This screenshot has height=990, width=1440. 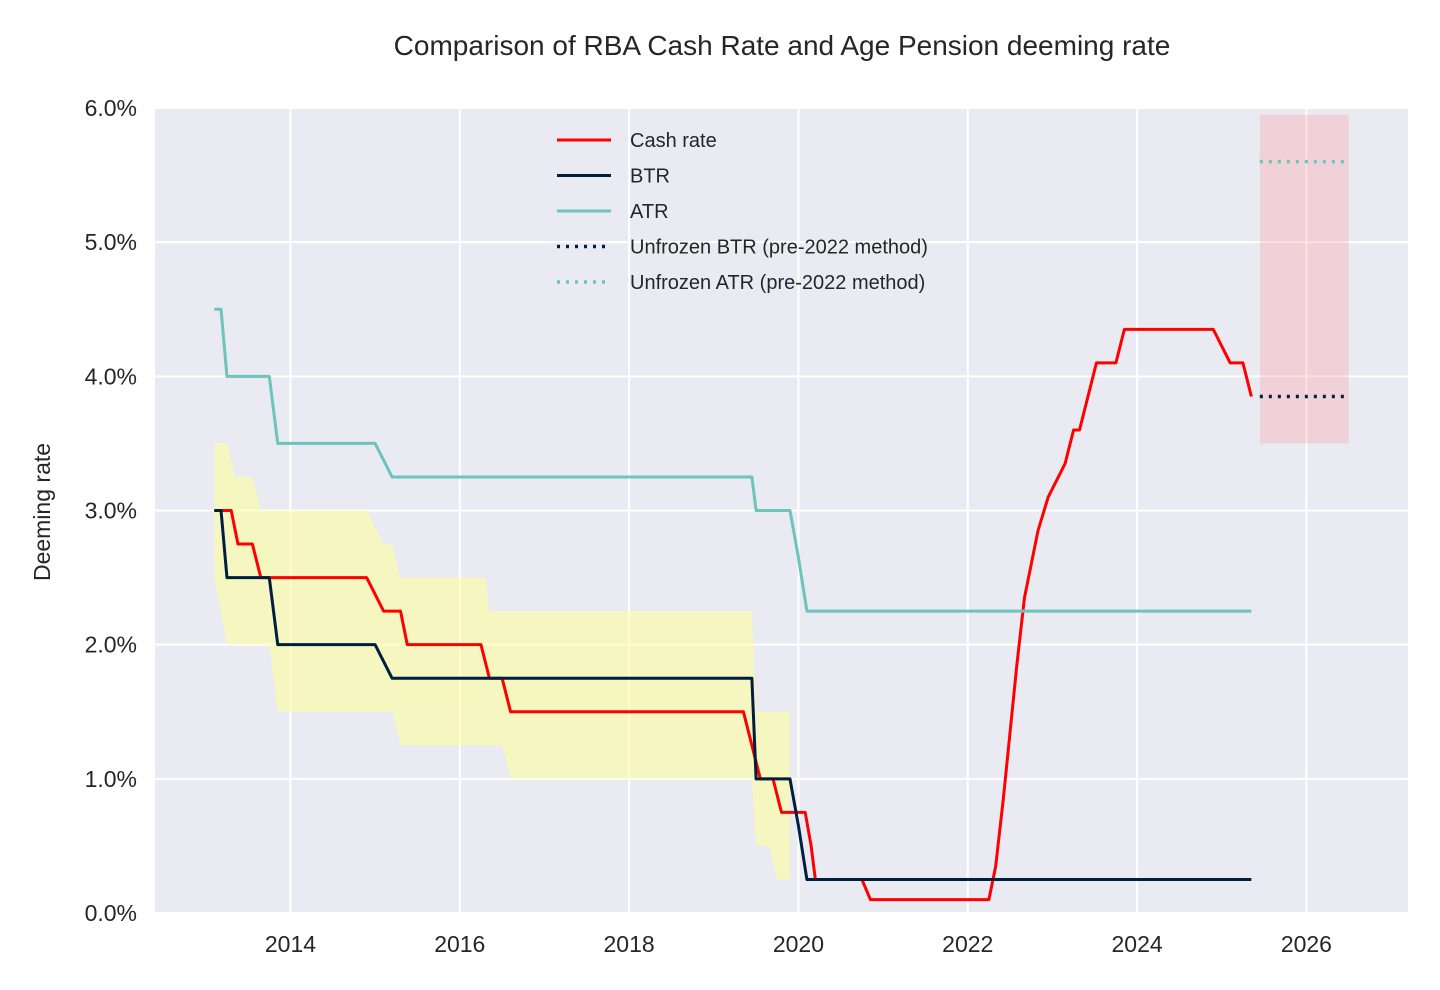 I want to click on legend-label: ATR, so click(x=649, y=212).